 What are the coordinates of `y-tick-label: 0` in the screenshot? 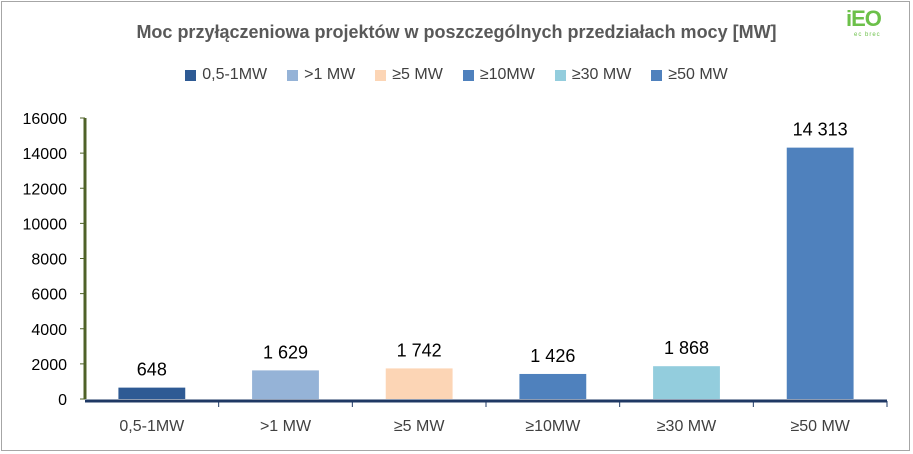 It's located at (62, 400).